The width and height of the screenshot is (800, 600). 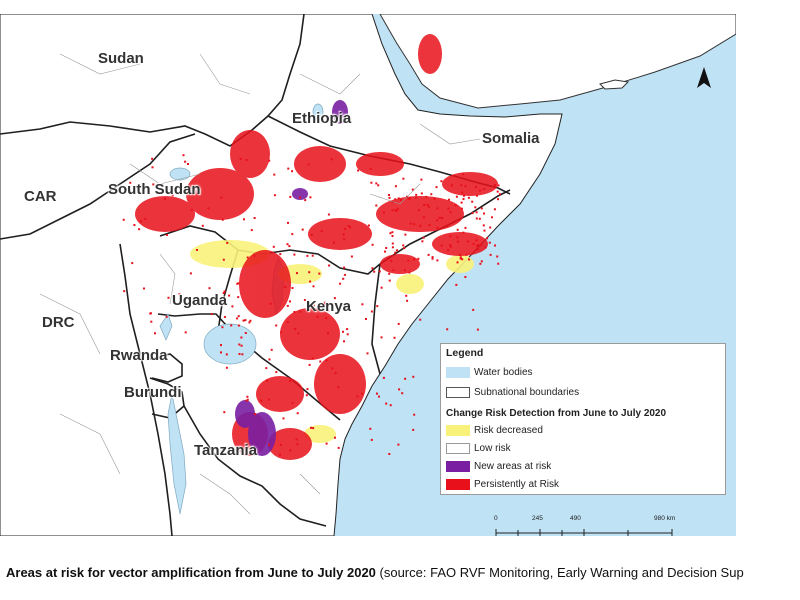 I want to click on north-arrow-icon, so click(x=704, y=77).